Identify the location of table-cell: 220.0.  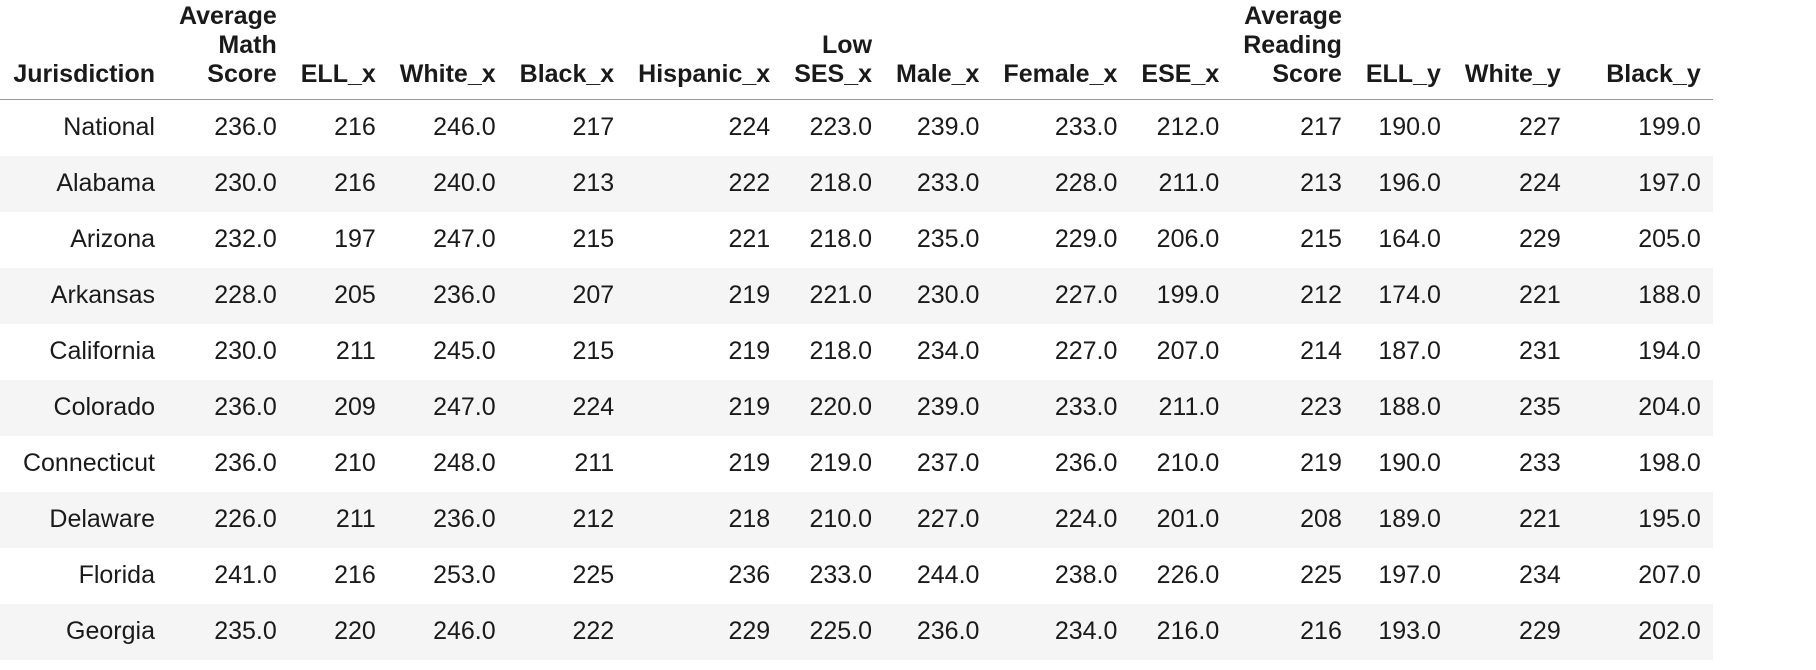
(841, 407).